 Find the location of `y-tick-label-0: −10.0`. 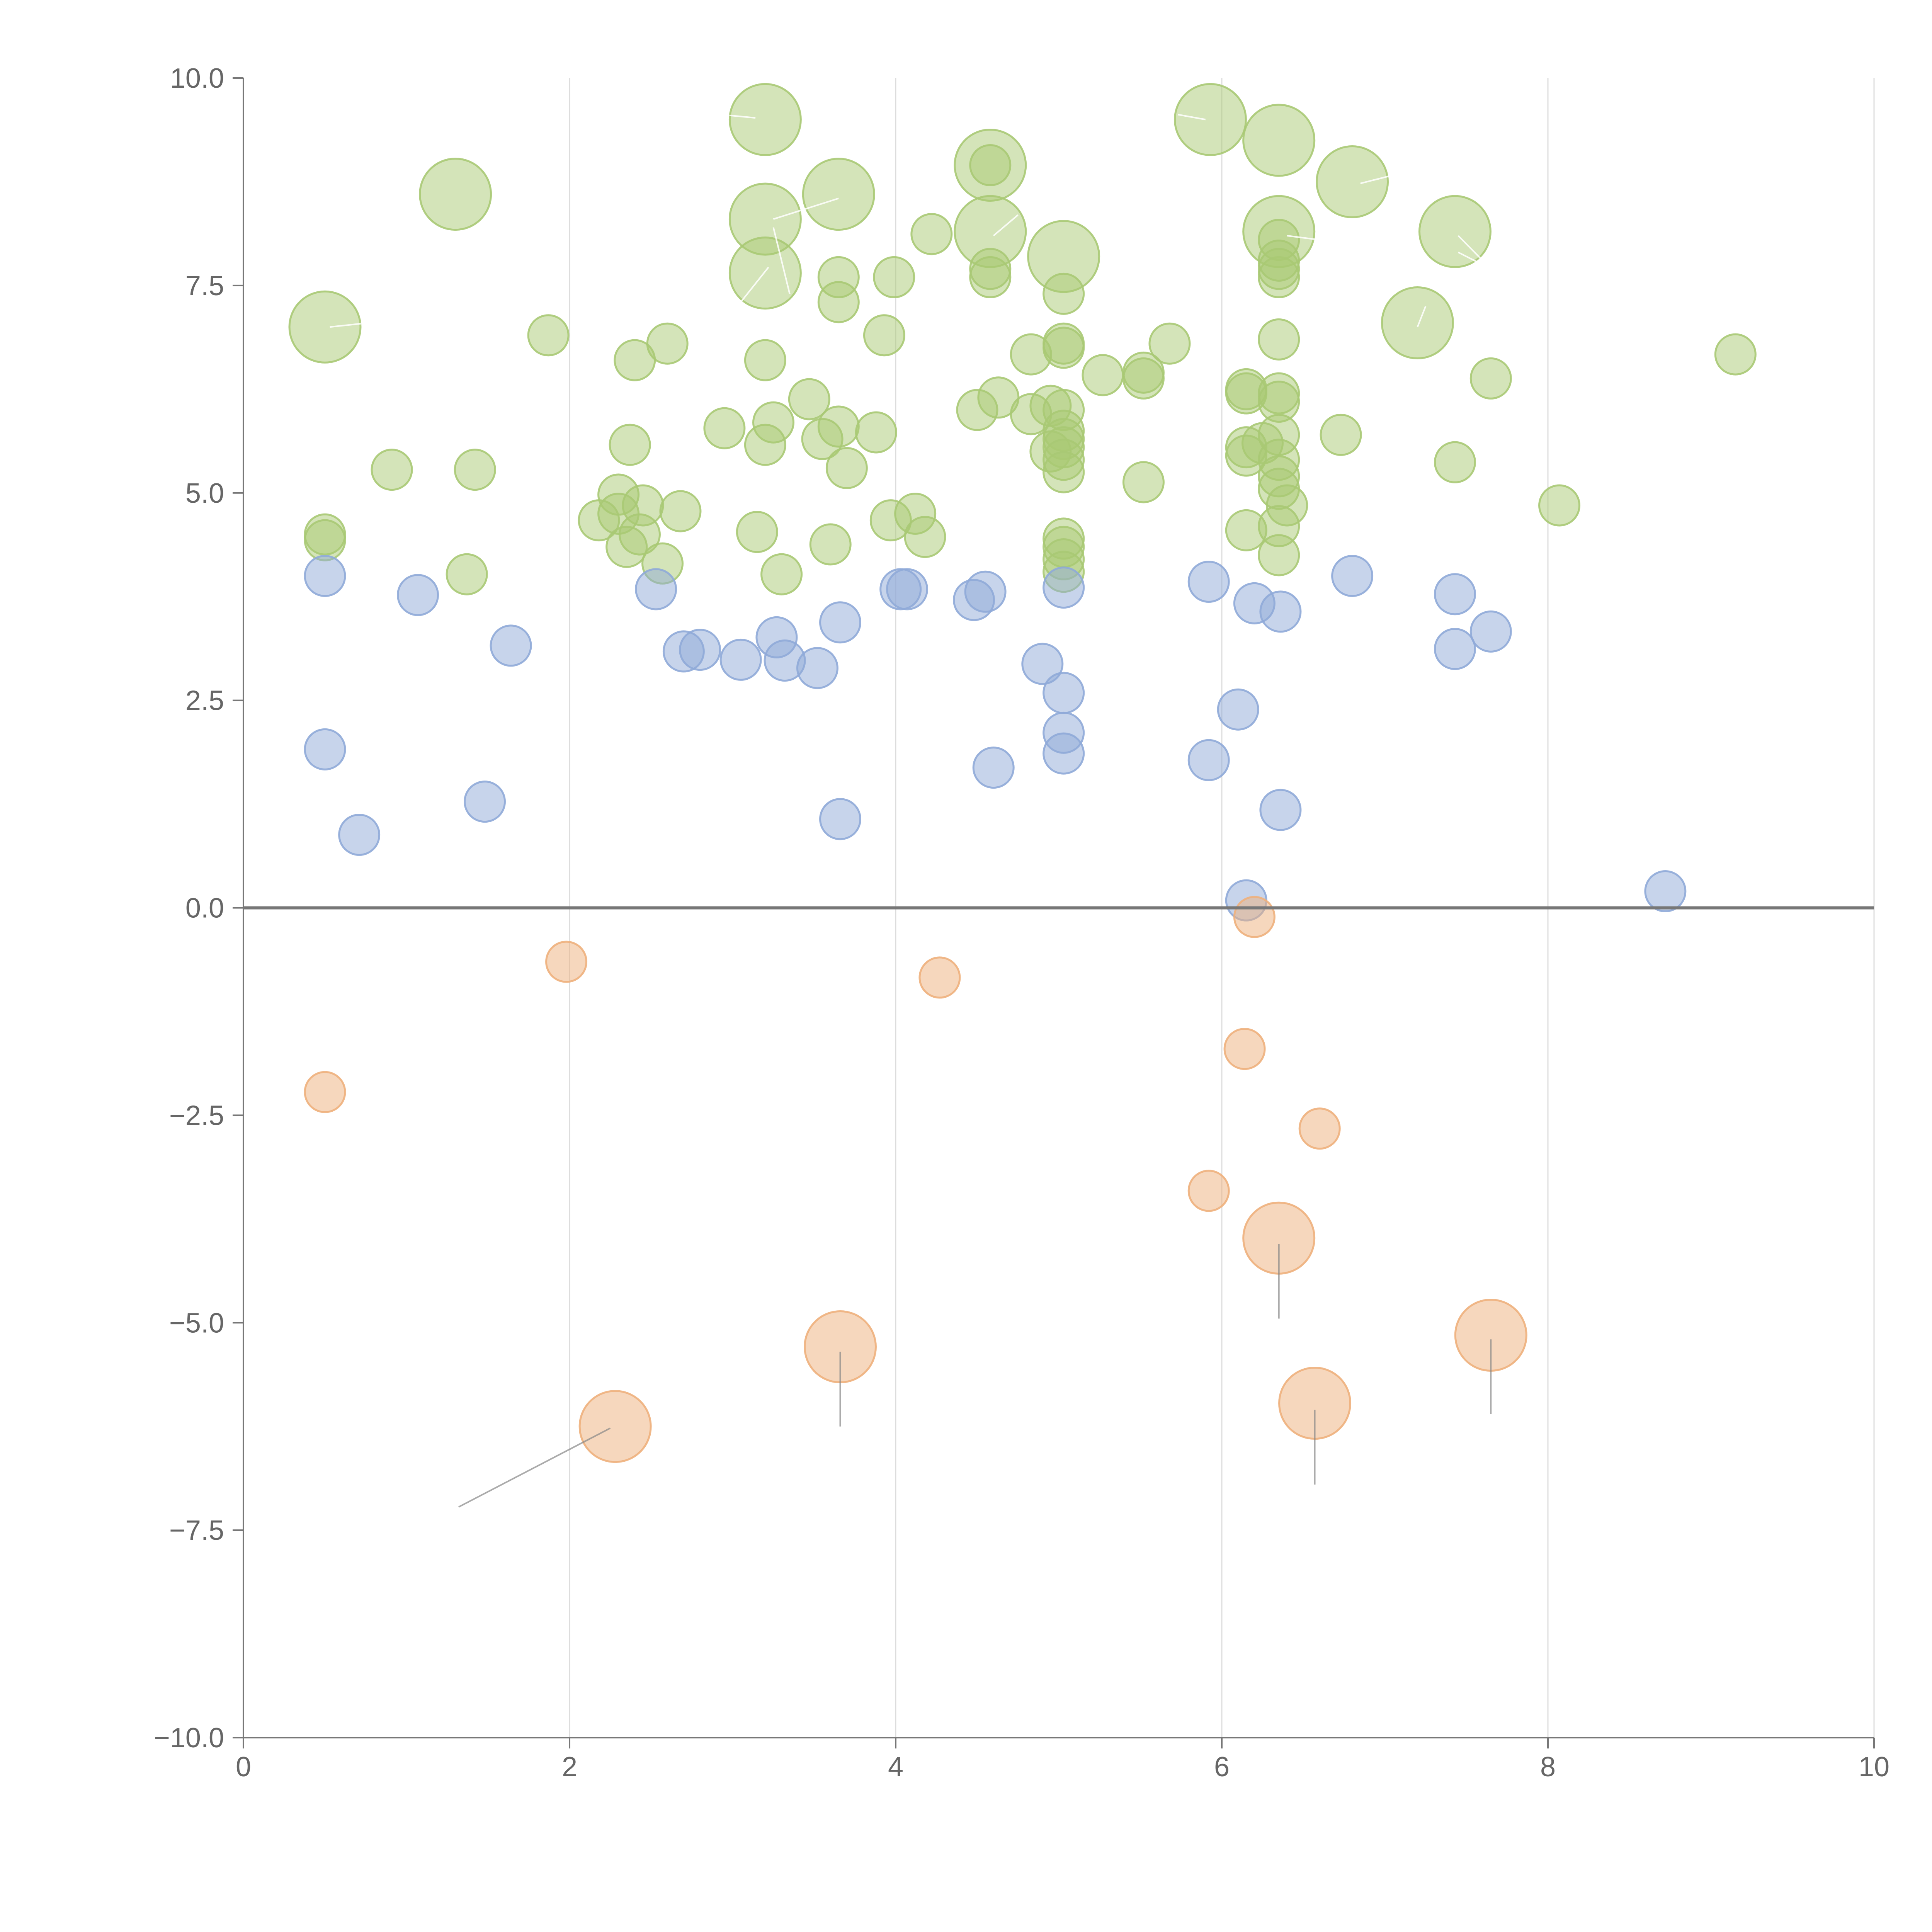

y-tick-label-0: −10.0 is located at coordinates (189, 1738).